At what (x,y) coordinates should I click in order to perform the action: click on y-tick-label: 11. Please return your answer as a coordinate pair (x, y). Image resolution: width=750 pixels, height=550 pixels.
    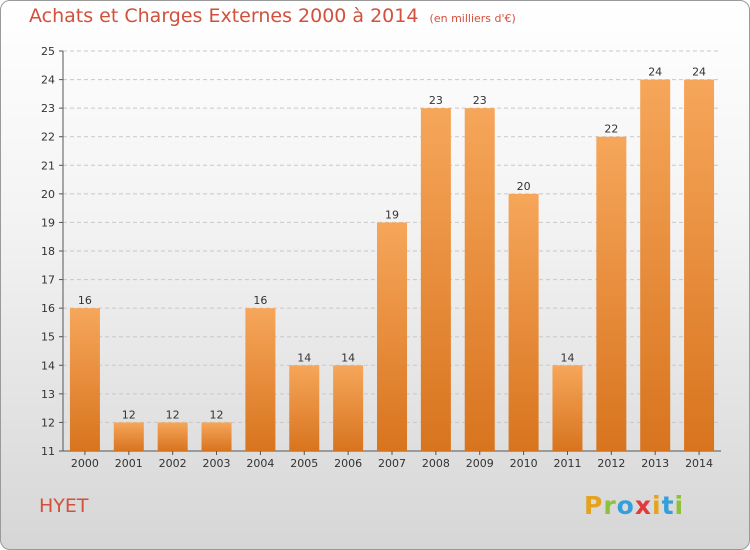
    Looking at the image, I should click on (48, 451).